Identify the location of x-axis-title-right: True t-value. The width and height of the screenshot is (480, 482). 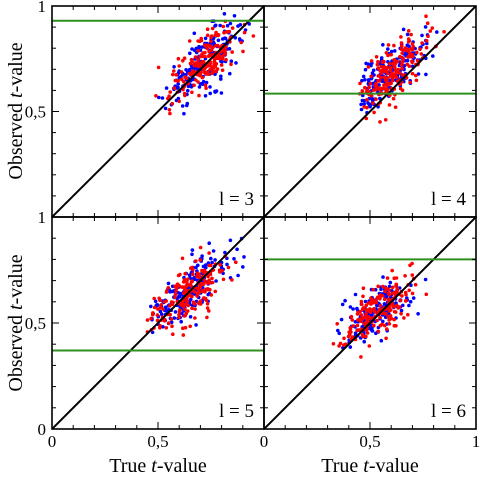
(370, 466).